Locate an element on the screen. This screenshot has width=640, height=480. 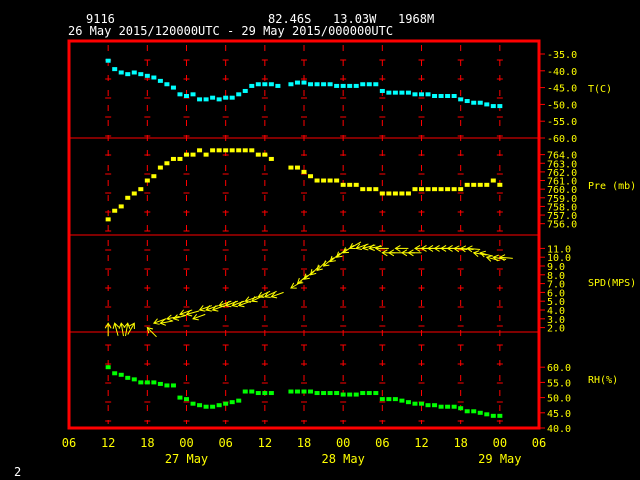
y-tick-label: 764.0 is located at coordinates (562, 156).